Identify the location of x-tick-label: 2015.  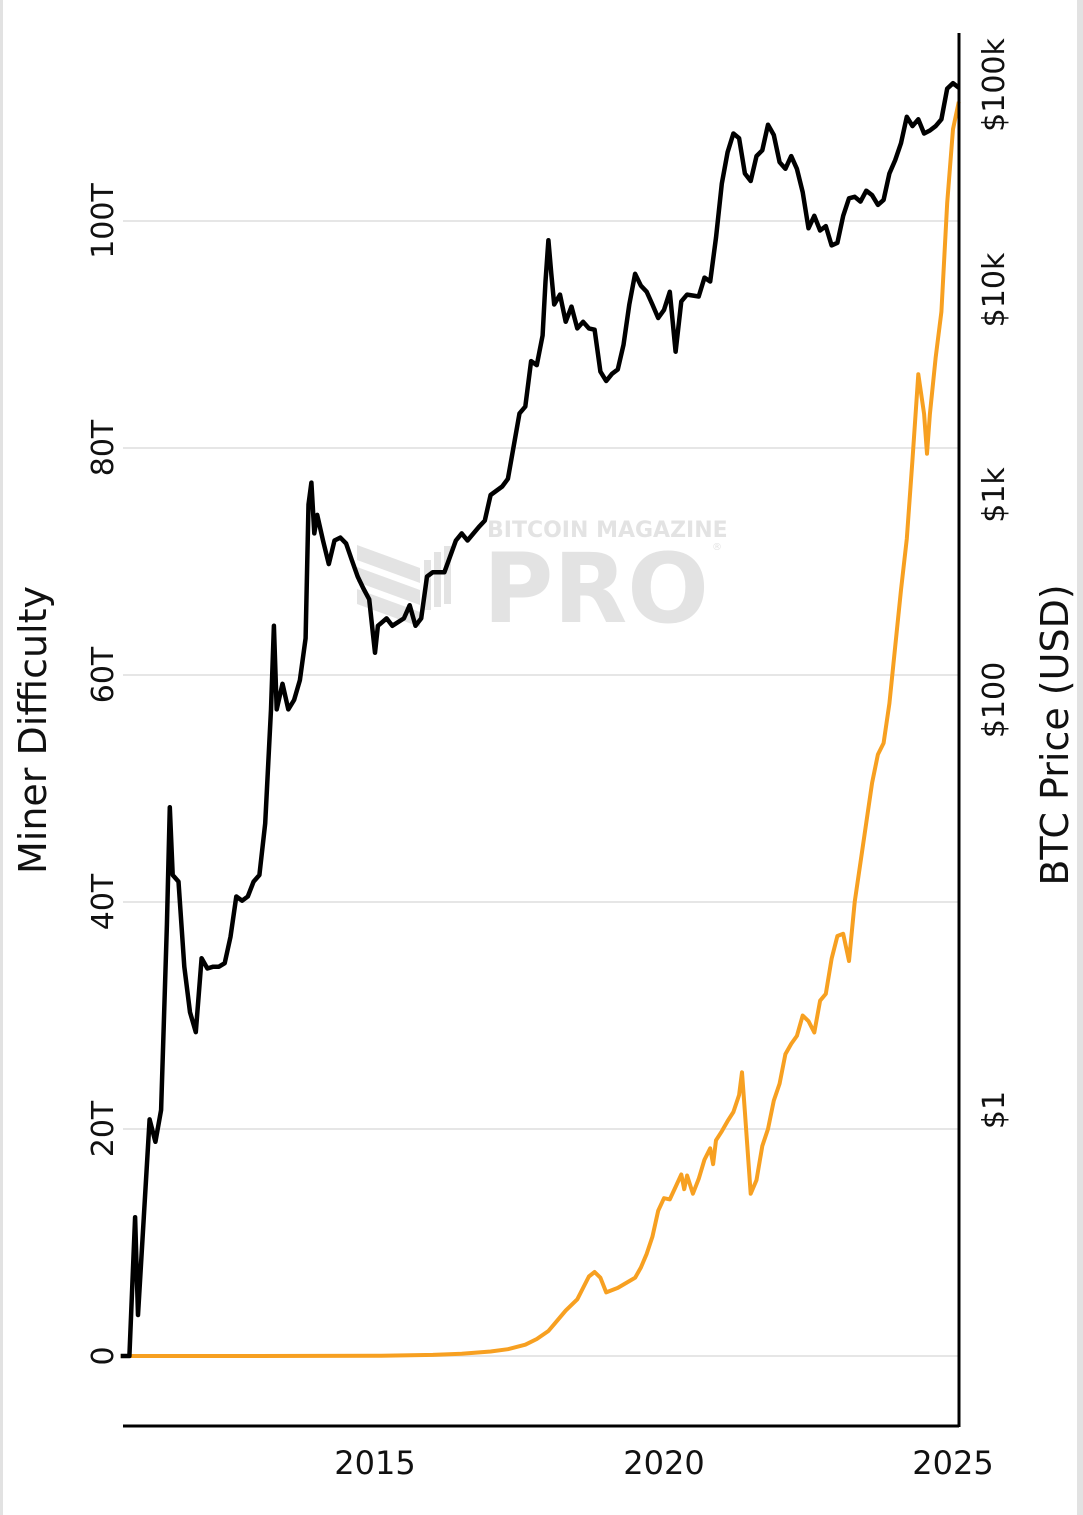
(374, 1463).